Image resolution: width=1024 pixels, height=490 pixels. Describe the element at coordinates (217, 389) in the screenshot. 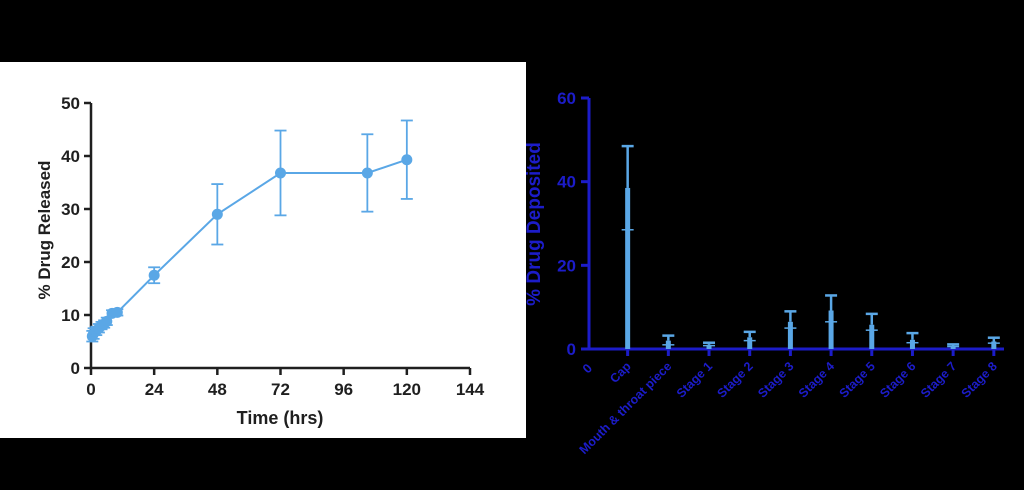

I see `x-tick-label: 48` at that location.